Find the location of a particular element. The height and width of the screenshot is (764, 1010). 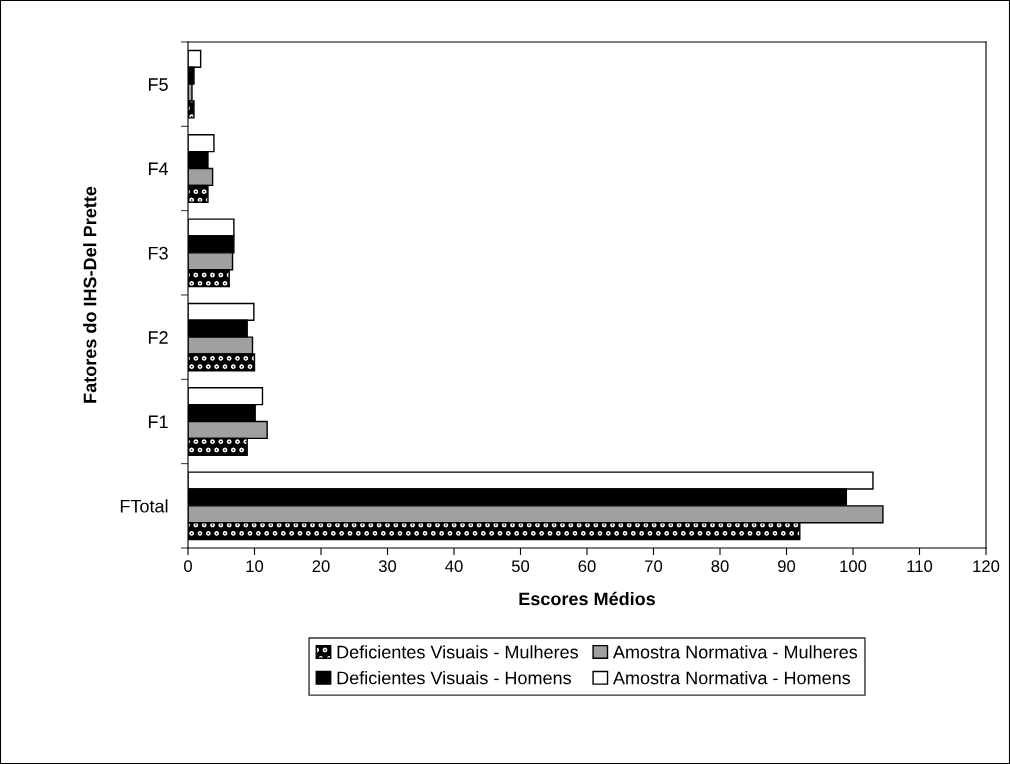

y-tick-label: F3 is located at coordinates (158, 253).